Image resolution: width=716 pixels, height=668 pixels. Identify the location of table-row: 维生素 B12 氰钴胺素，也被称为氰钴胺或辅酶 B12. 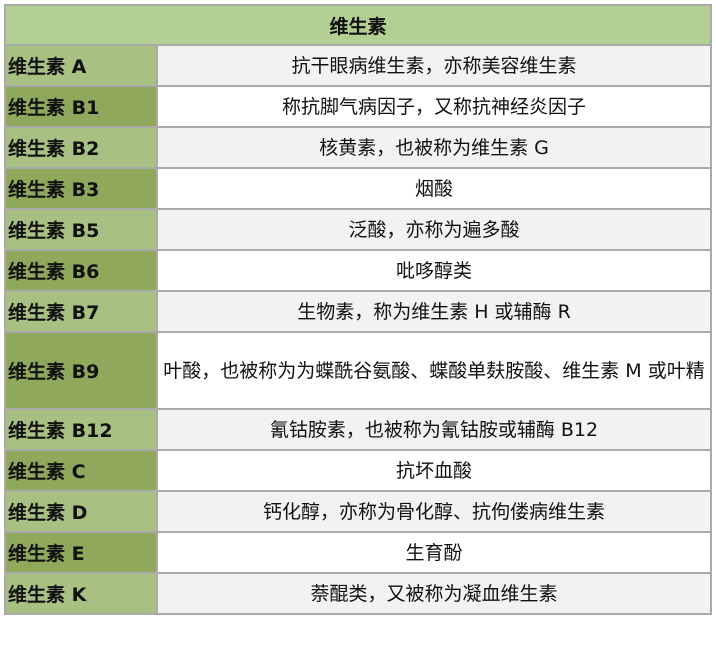
(358, 429).